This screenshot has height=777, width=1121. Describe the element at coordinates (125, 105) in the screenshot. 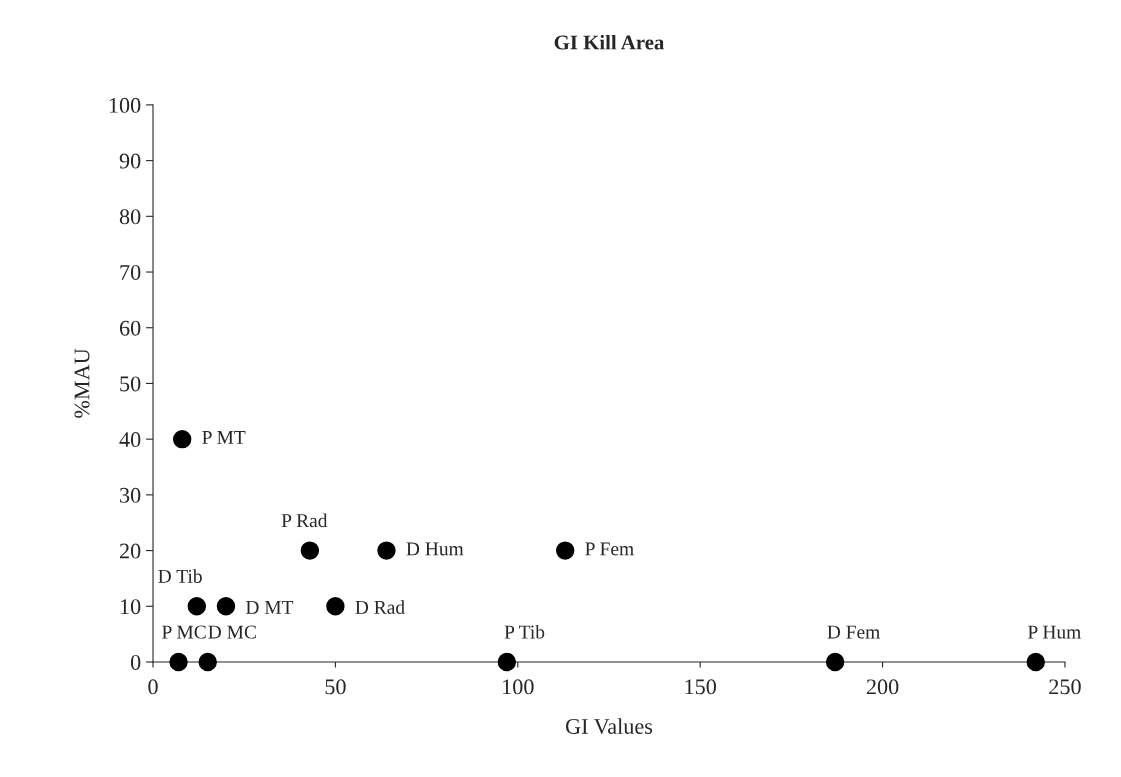

I see `y-tick-label: 100` at that location.